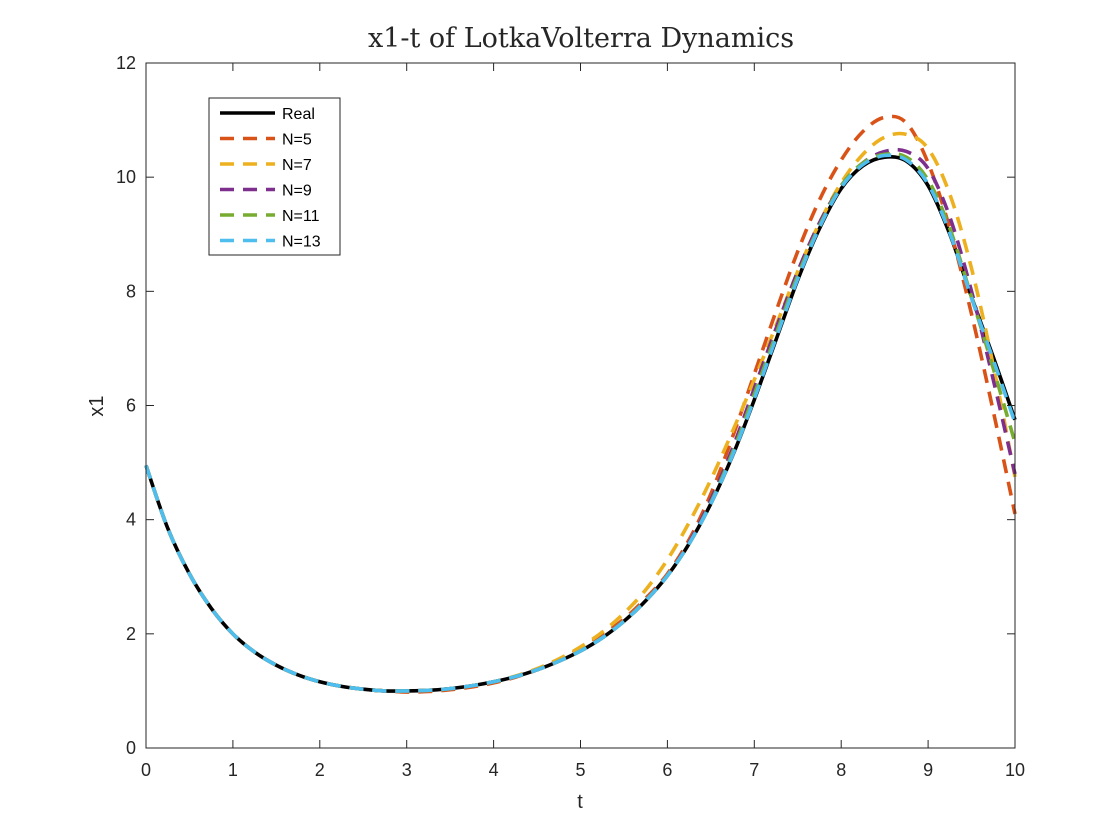 The height and width of the screenshot is (840, 1120). I want to click on x-tick-label: 7, so click(754, 770).